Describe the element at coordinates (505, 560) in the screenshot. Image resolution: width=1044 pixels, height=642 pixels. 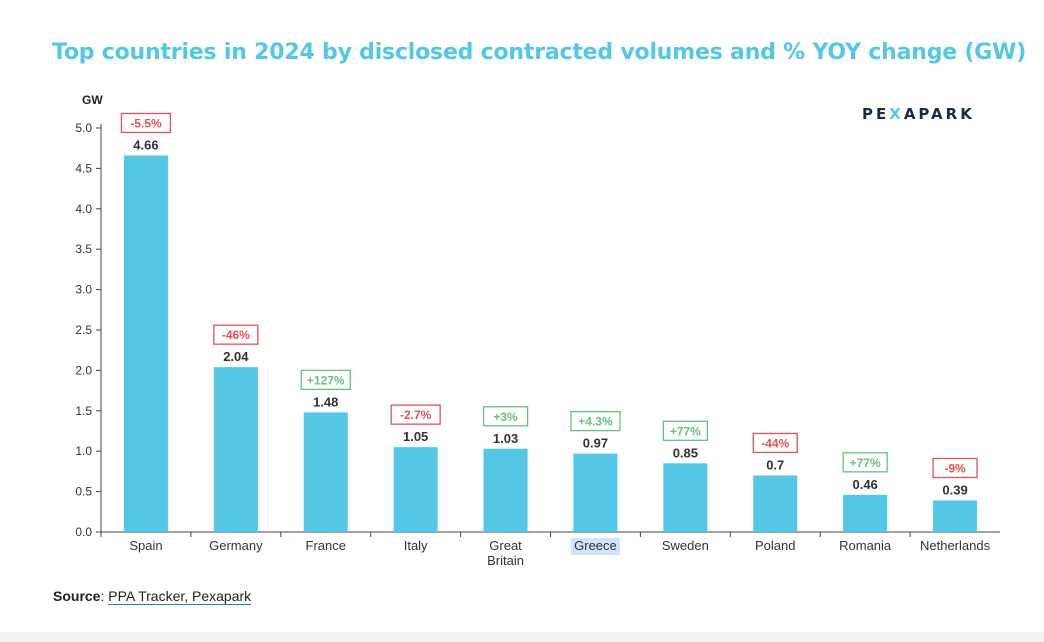
I see `x-category-label: Britain` at that location.